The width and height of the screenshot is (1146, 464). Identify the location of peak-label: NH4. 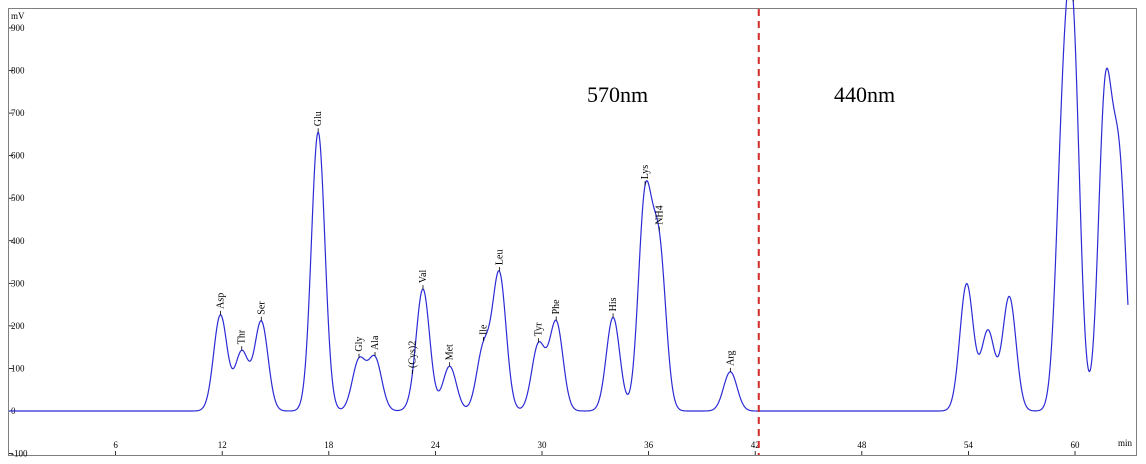
(659, 214).